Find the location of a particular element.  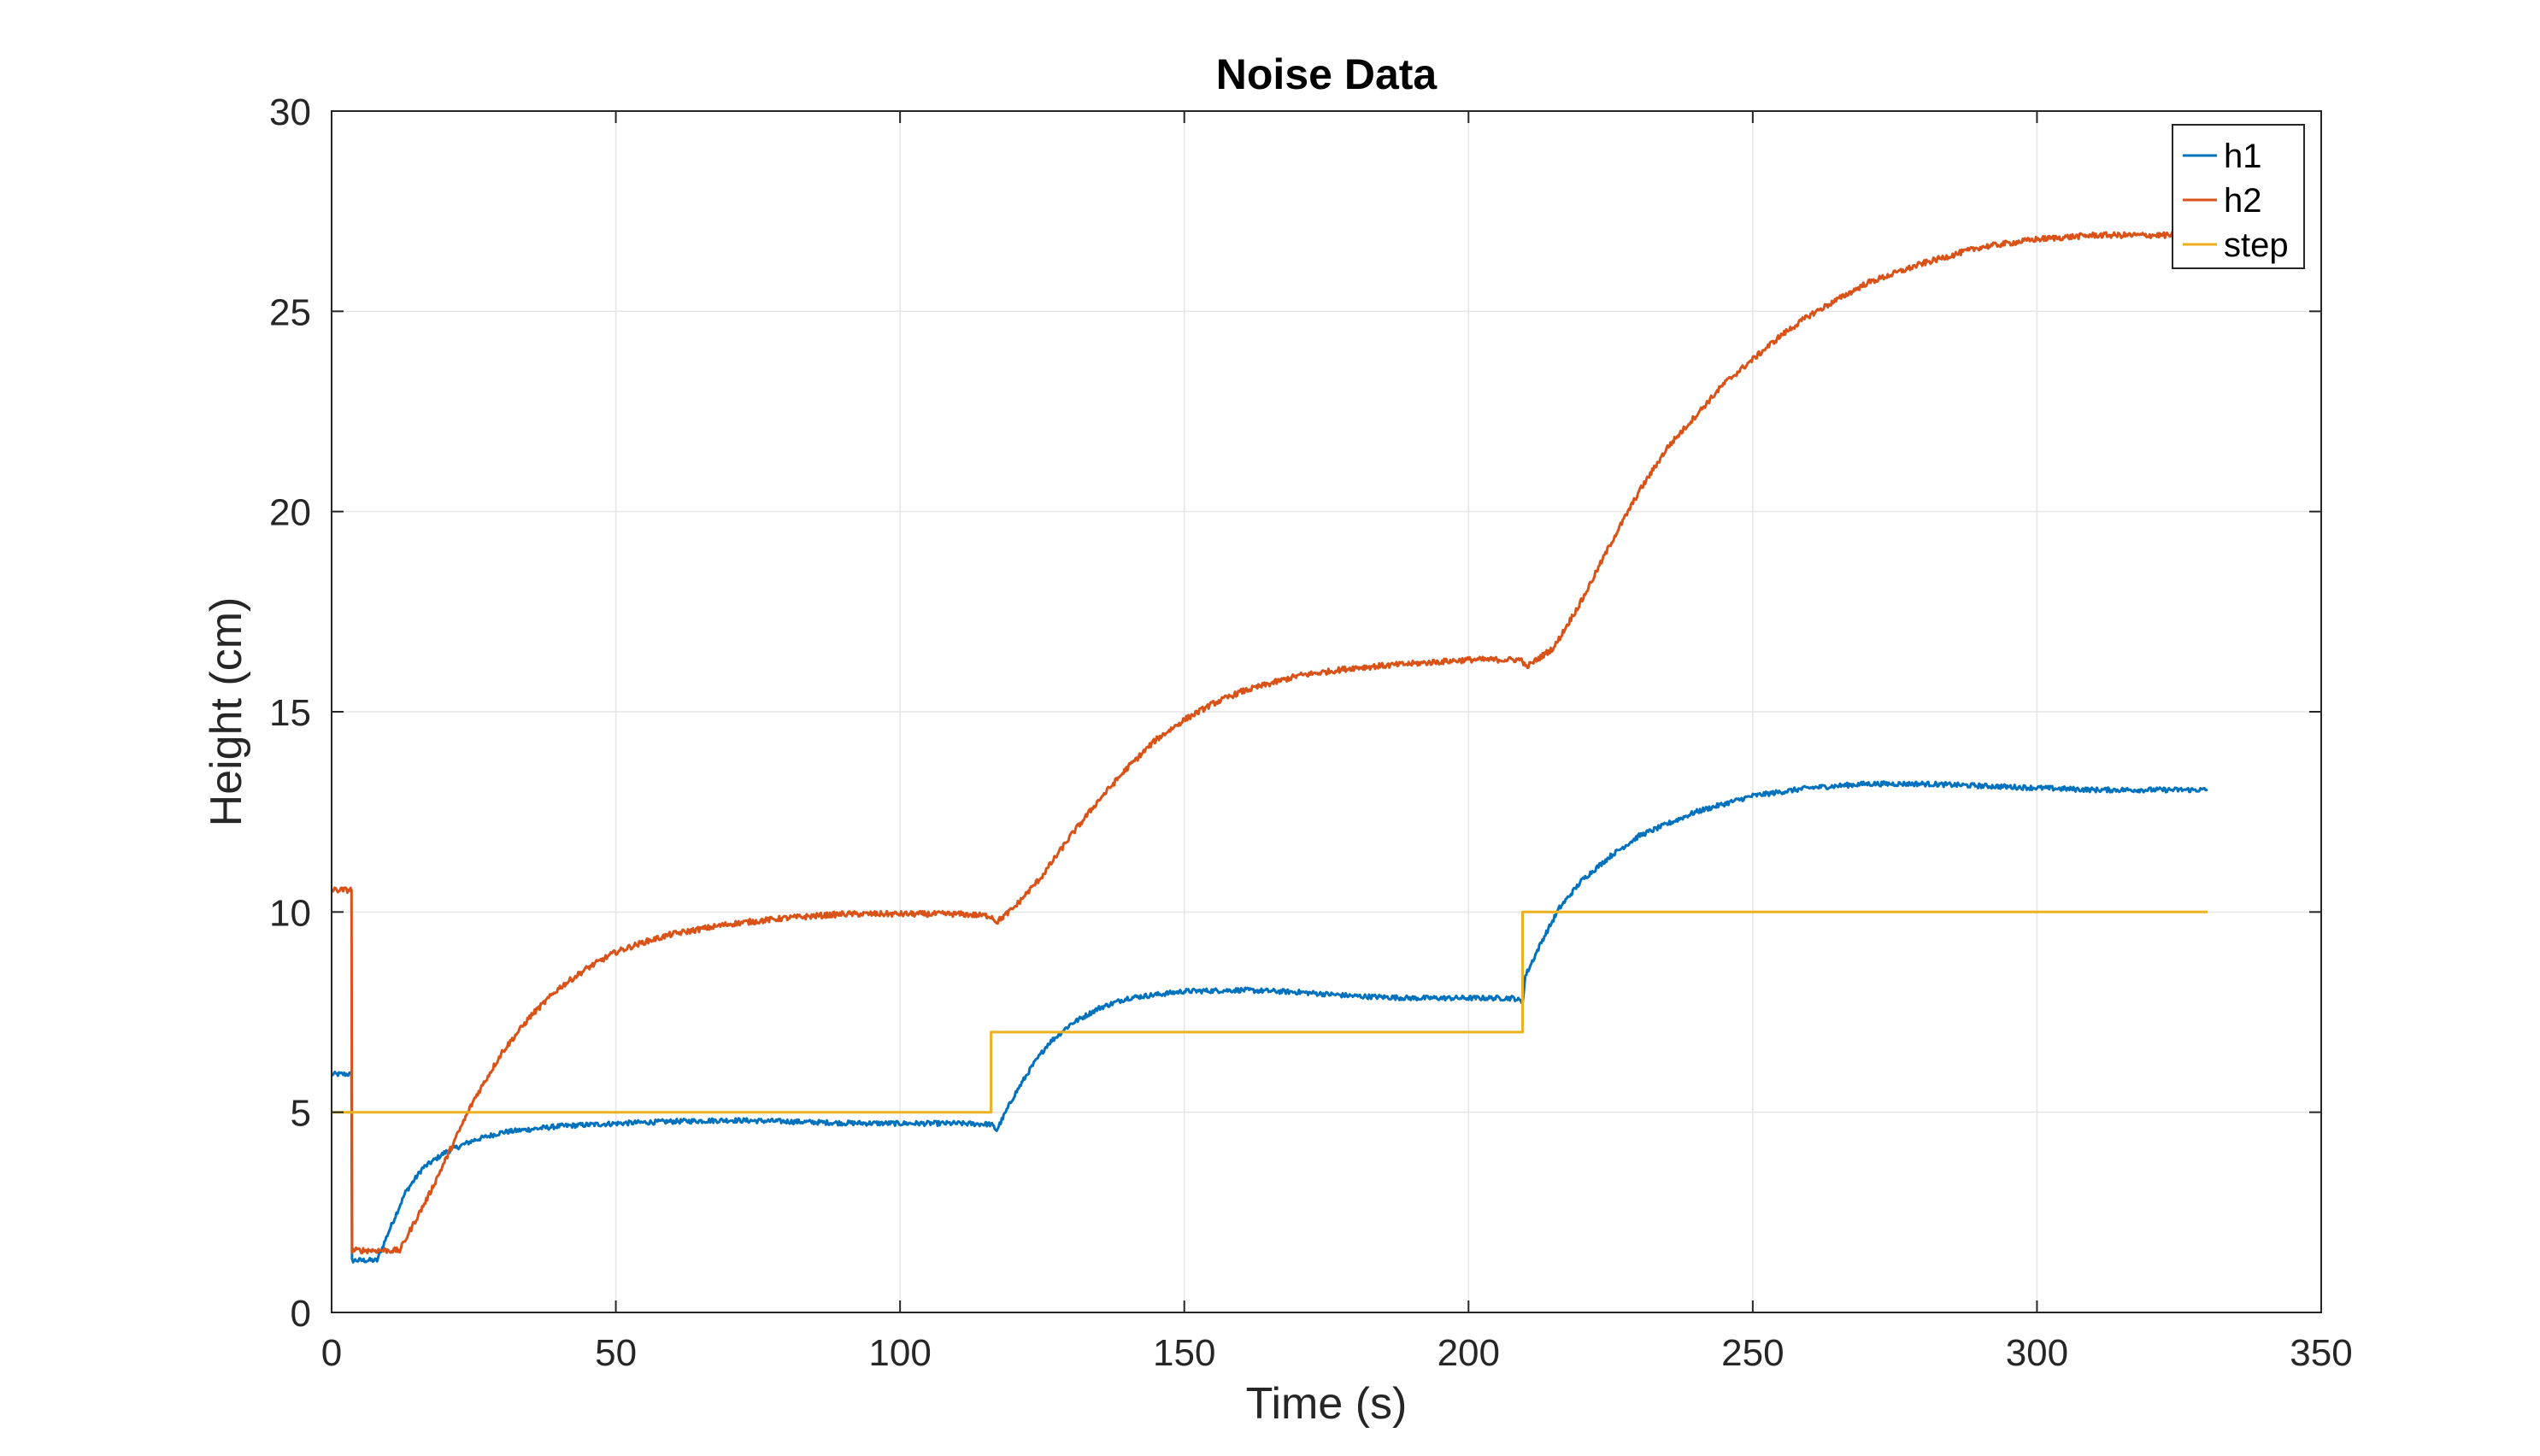

legend-label-step: step is located at coordinates (2256, 245).